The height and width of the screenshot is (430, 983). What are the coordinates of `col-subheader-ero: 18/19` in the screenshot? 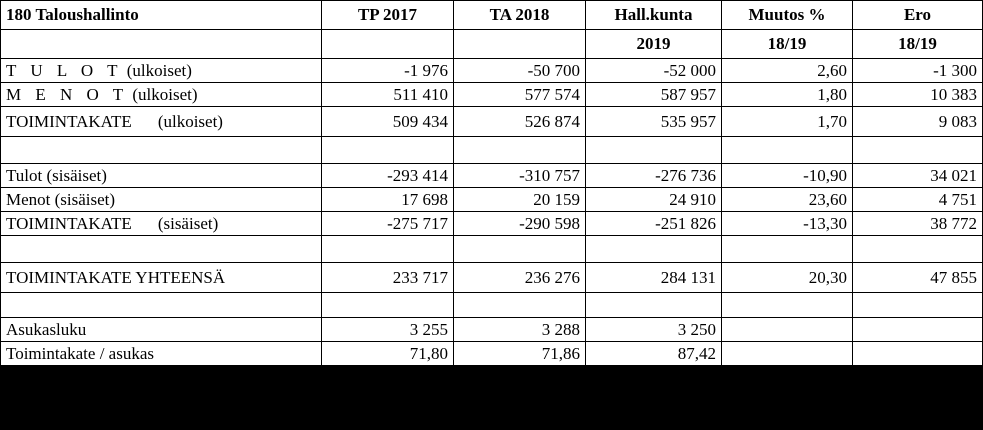 It's located at (917, 44).